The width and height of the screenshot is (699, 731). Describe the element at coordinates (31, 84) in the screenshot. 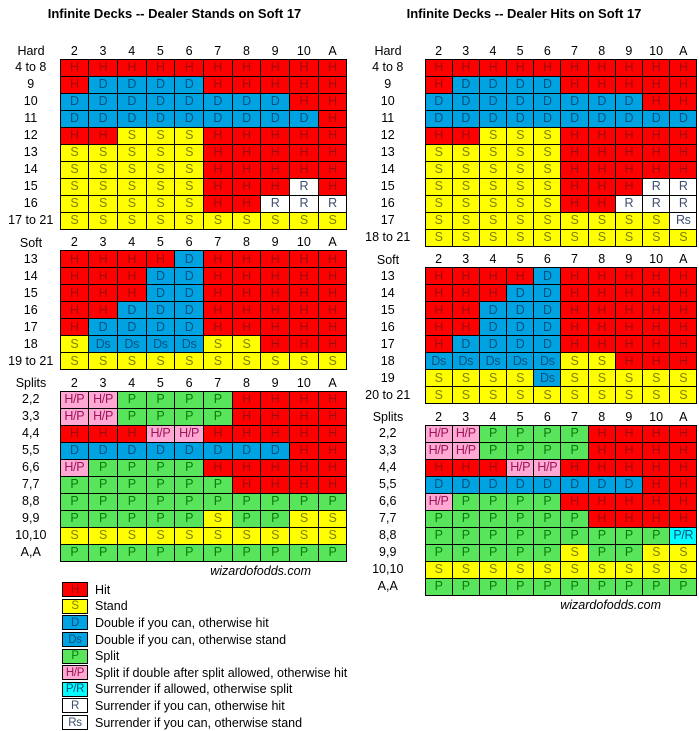

I see `row-label: 9` at that location.